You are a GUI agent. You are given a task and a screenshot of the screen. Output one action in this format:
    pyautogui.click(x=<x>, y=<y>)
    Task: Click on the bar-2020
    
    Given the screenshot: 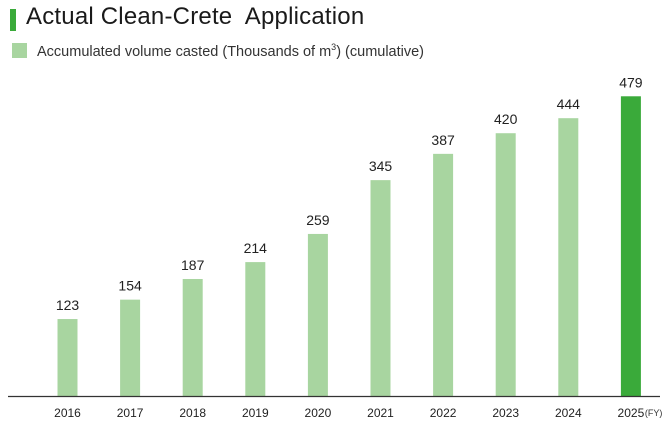 What is the action you would take?
    pyautogui.click(x=317, y=314)
    